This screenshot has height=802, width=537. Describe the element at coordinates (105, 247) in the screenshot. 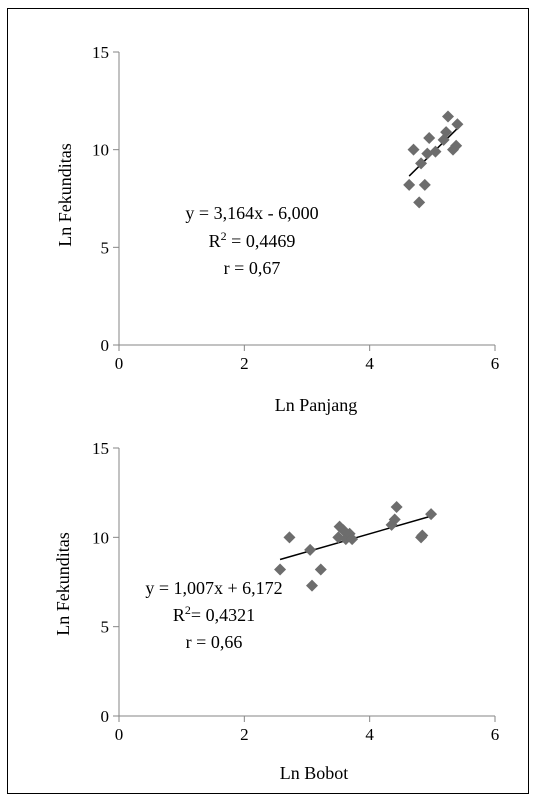

I see `chart-1-y-tick-label-1: 5` at that location.